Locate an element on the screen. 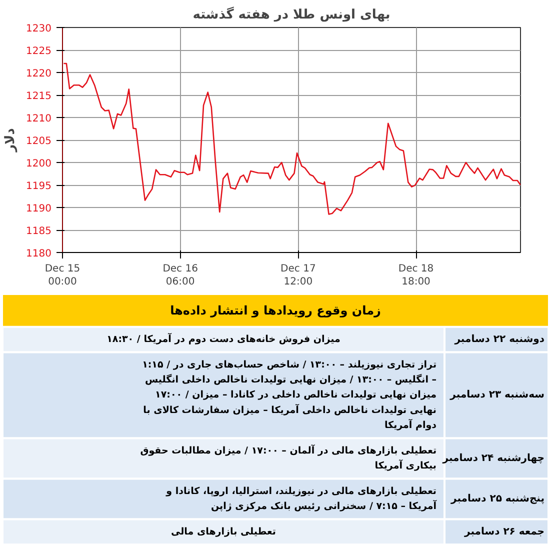 This screenshot has width=550, height=544. y-tick-label: 1215 is located at coordinates (39, 96).